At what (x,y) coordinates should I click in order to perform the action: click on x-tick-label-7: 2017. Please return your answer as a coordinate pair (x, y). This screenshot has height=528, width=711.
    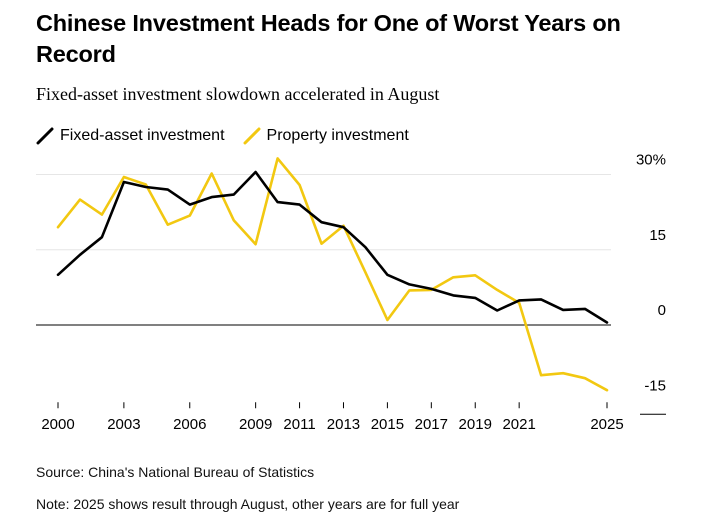
    Looking at the image, I should click on (431, 424).